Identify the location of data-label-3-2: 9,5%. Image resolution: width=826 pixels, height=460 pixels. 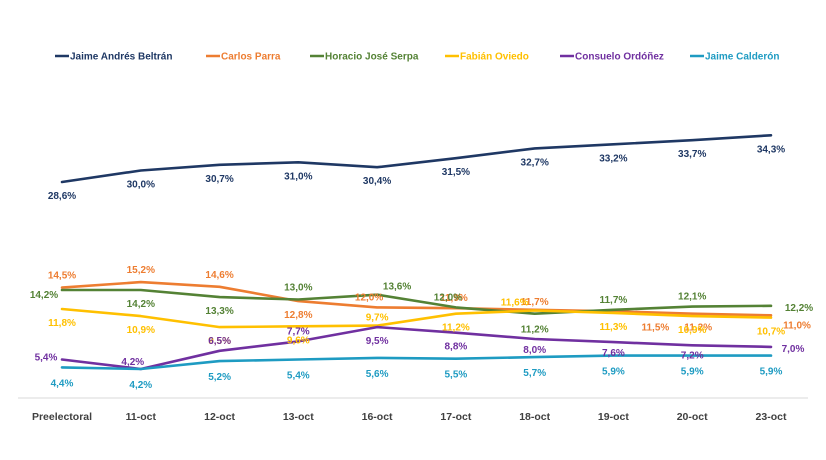
(219, 341).